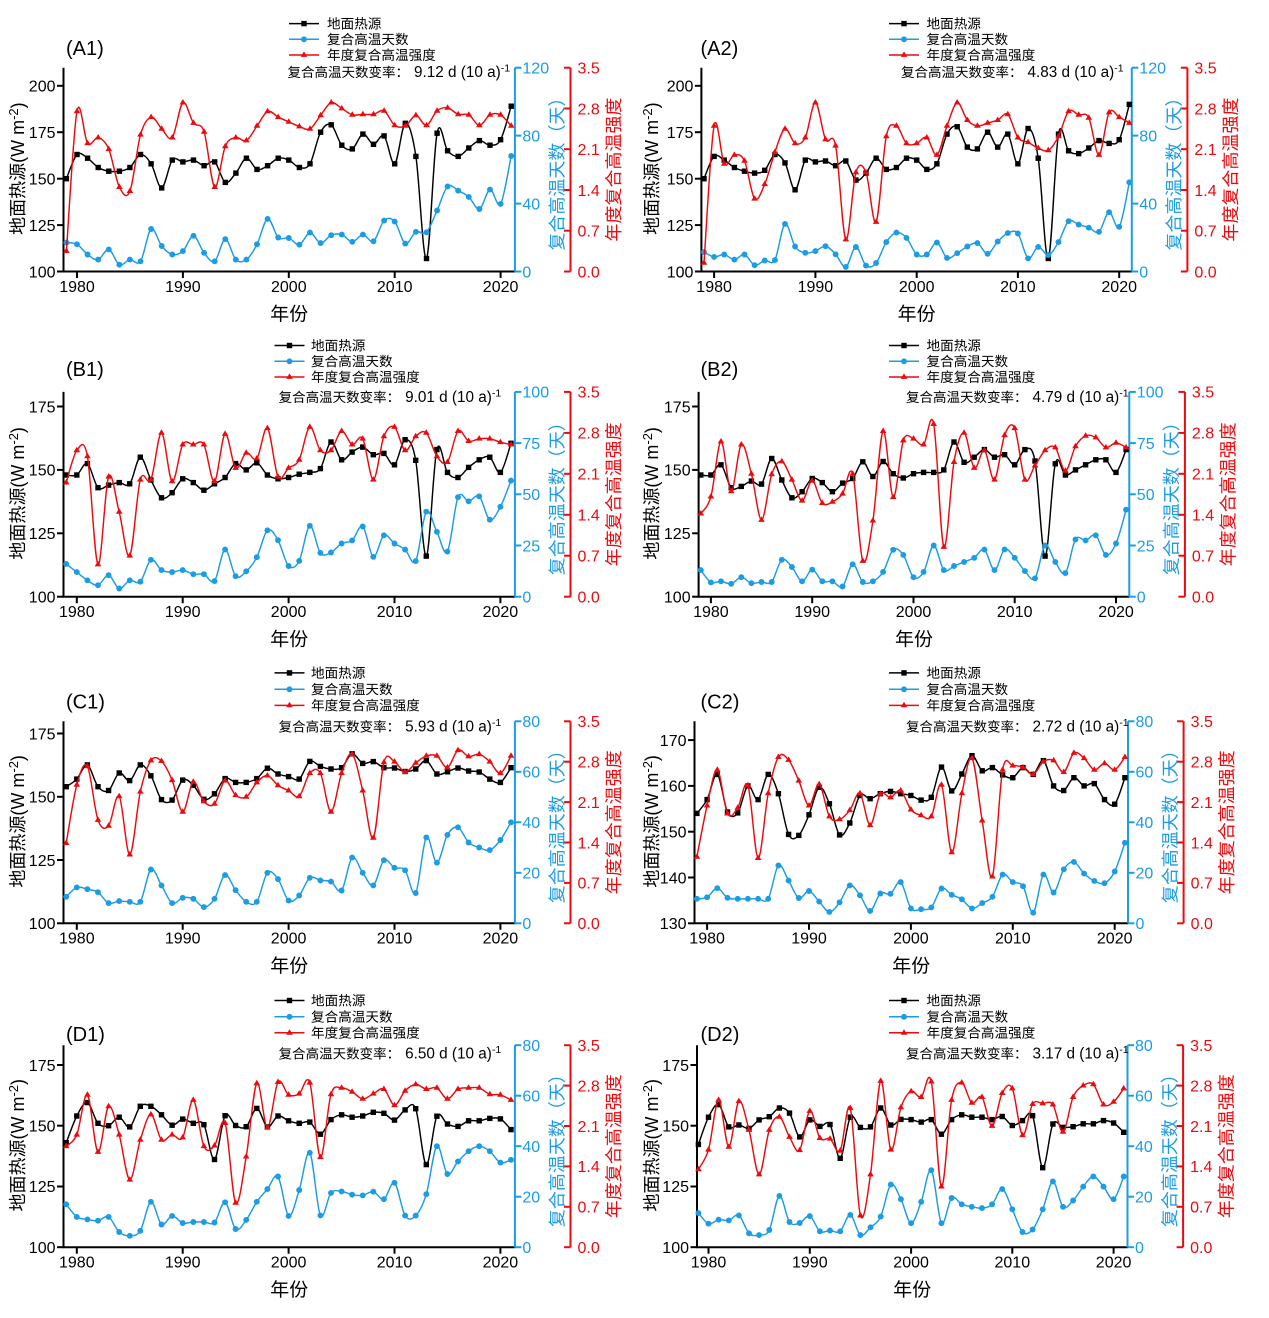 The height and width of the screenshot is (1318, 1269). What do you see at coordinates (673, 741) in the screenshot?
I see `svg-text: 170` at bounding box center [673, 741].